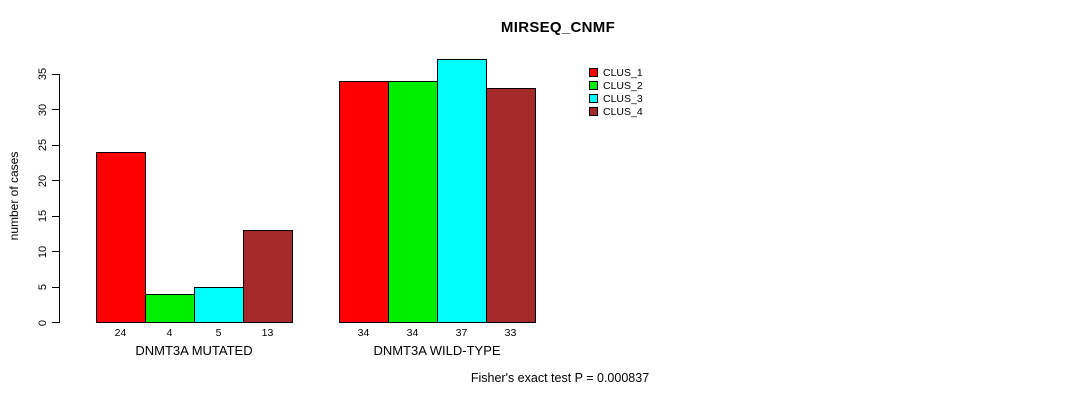 The height and width of the screenshot is (400, 1090). Describe the element at coordinates (43, 251) in the screenshot. I see `y-tick-label: 10` at that location.